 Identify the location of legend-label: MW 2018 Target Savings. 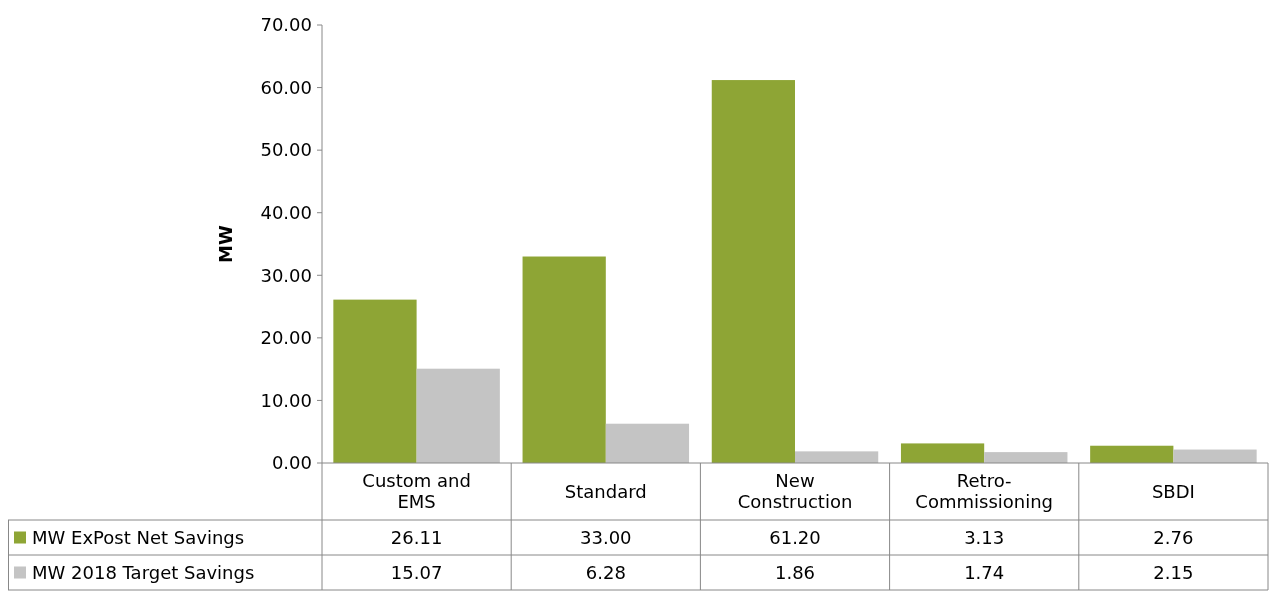
(143, 572).